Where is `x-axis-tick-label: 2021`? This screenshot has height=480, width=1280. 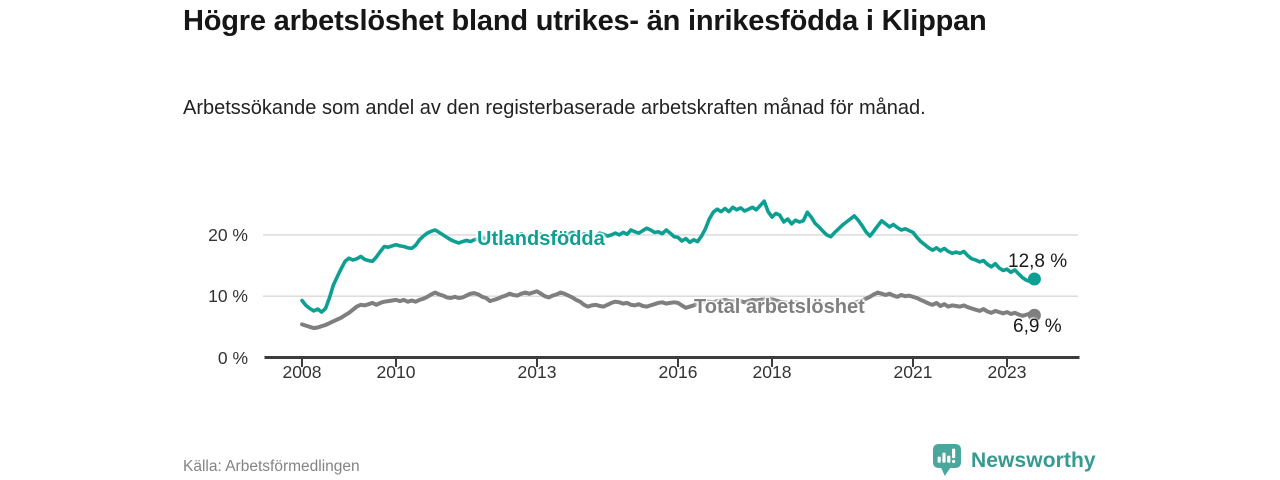 x-axis-tick-label: 2021 is located at coordinates (913, 372).